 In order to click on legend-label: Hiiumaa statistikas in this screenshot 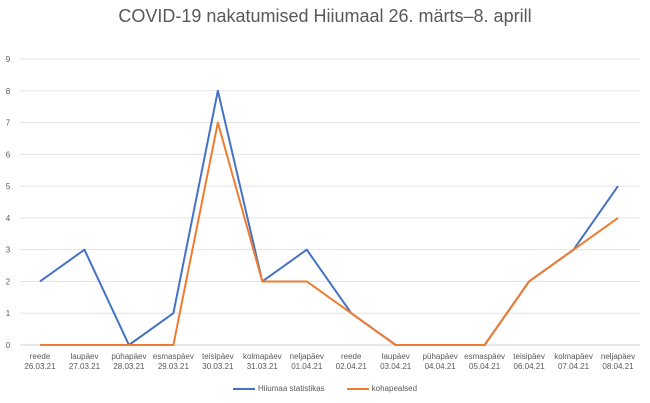, I will do `click(291, 388)`.